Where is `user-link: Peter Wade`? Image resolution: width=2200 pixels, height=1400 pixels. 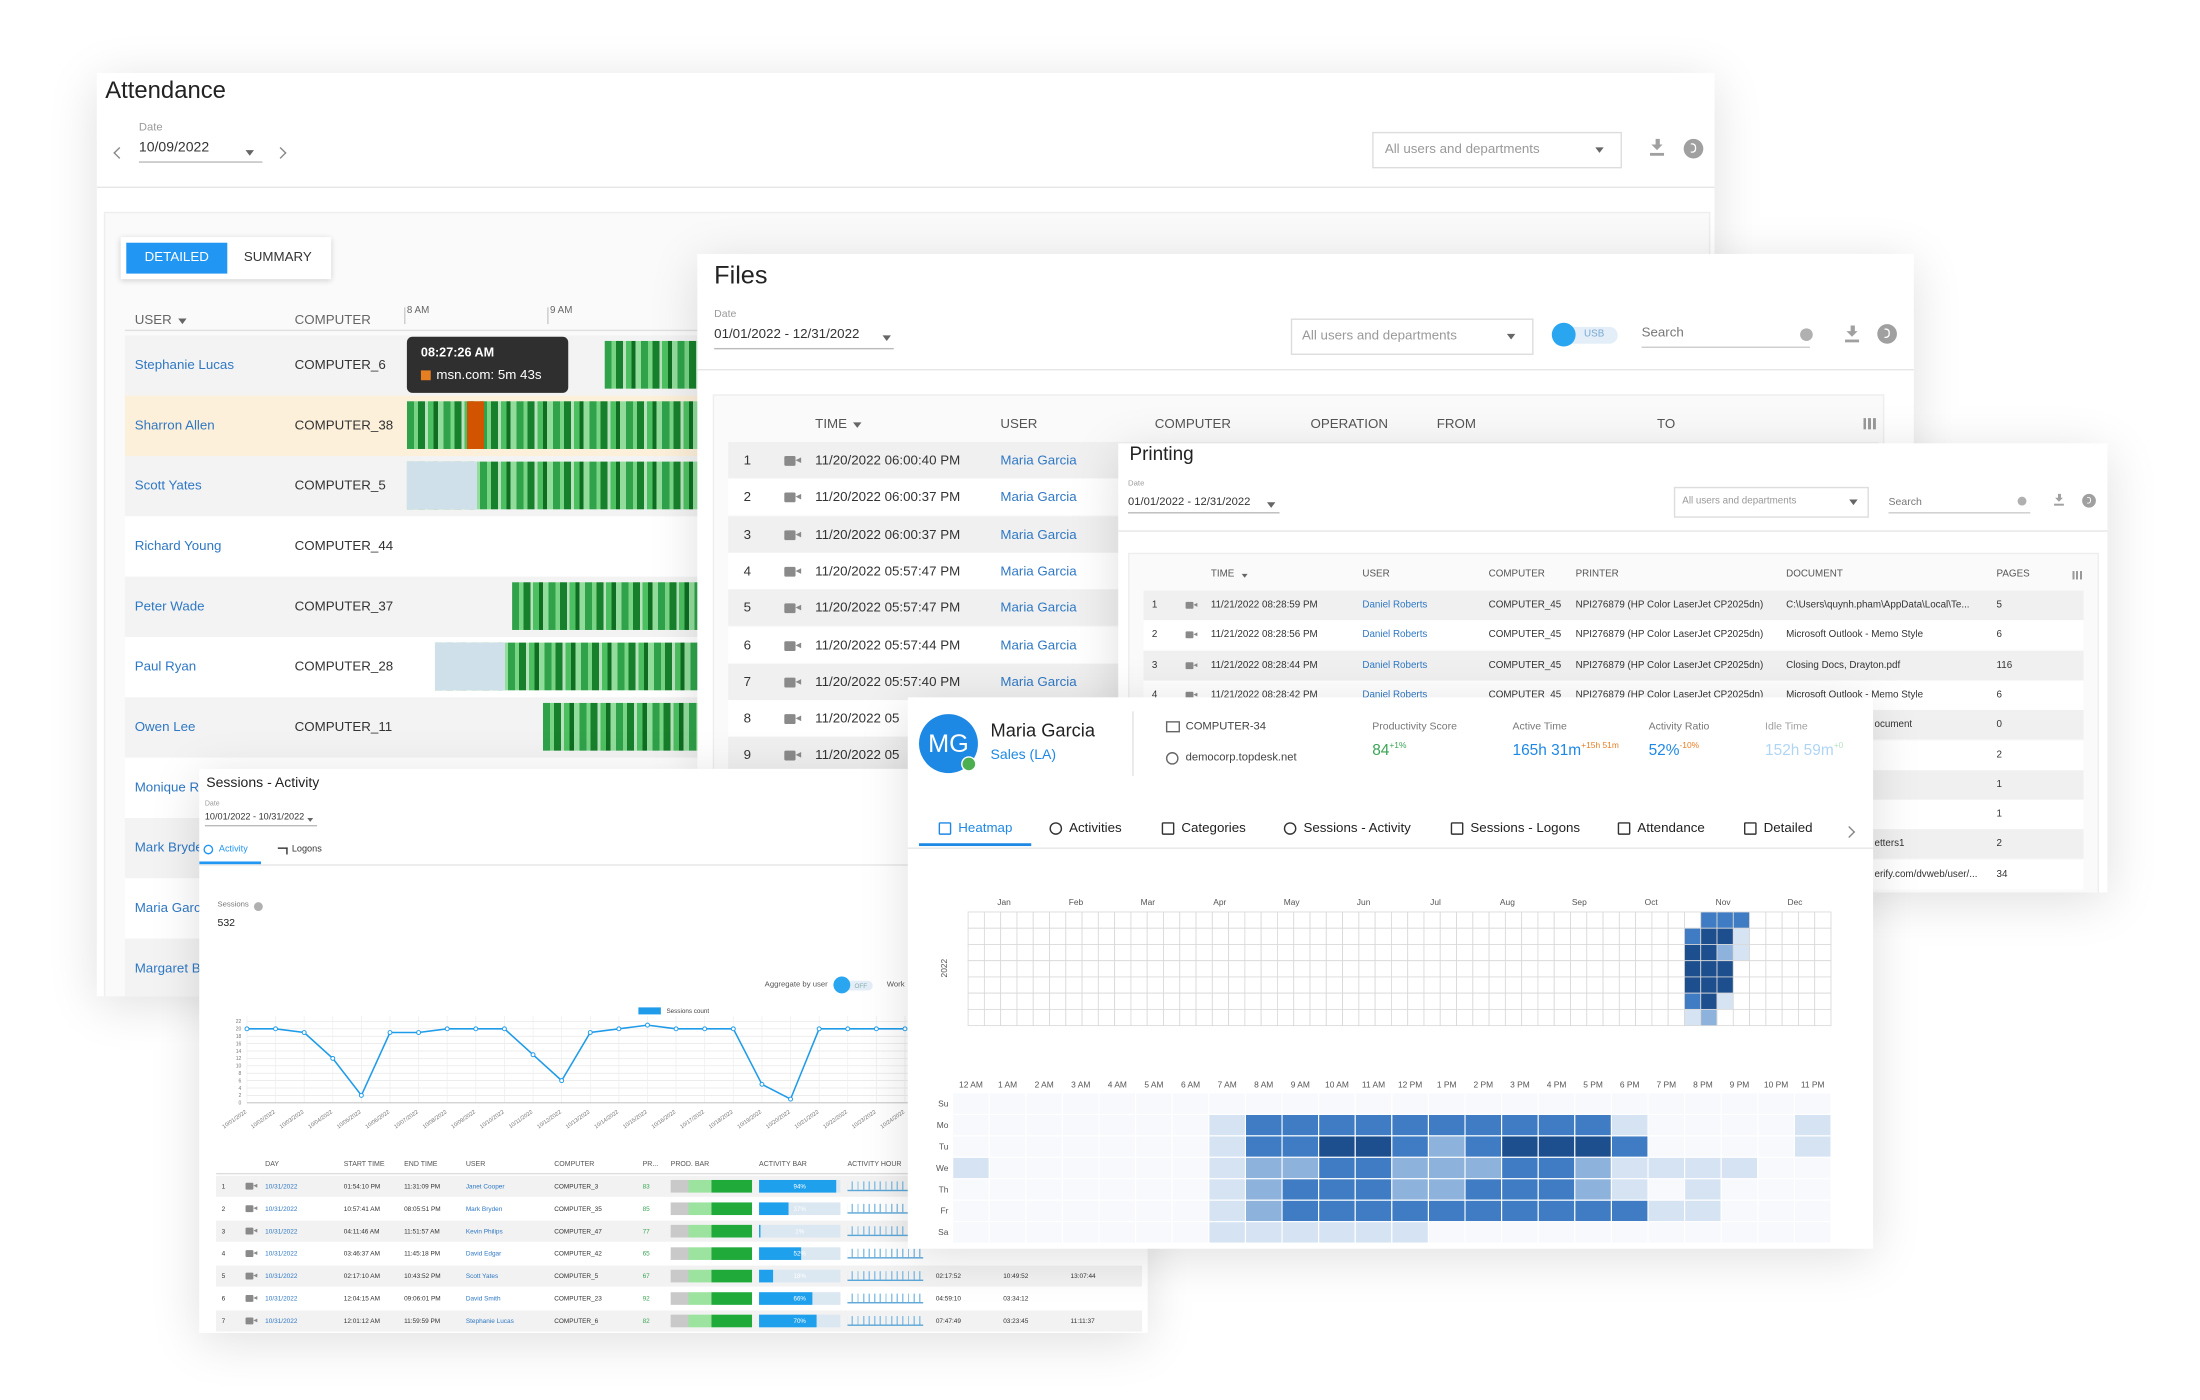
user-link: Peter Wade is located at coordinates (169, 607).